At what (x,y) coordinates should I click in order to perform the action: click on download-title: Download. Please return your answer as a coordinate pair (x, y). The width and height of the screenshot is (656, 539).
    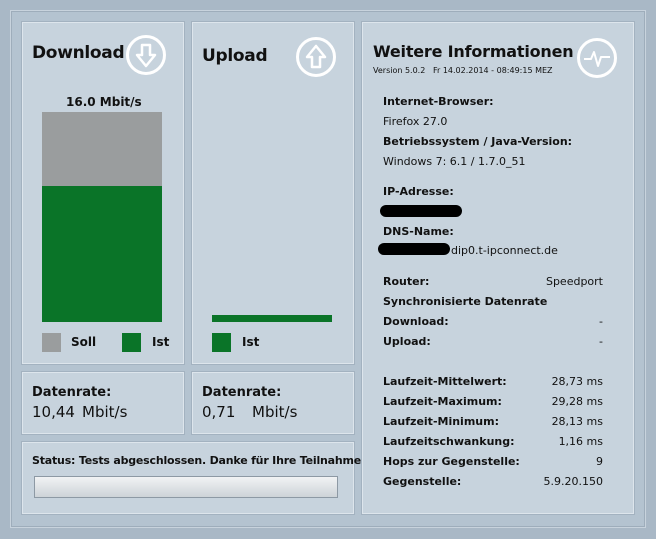
    Looking at the image, I should click on (78, 53).